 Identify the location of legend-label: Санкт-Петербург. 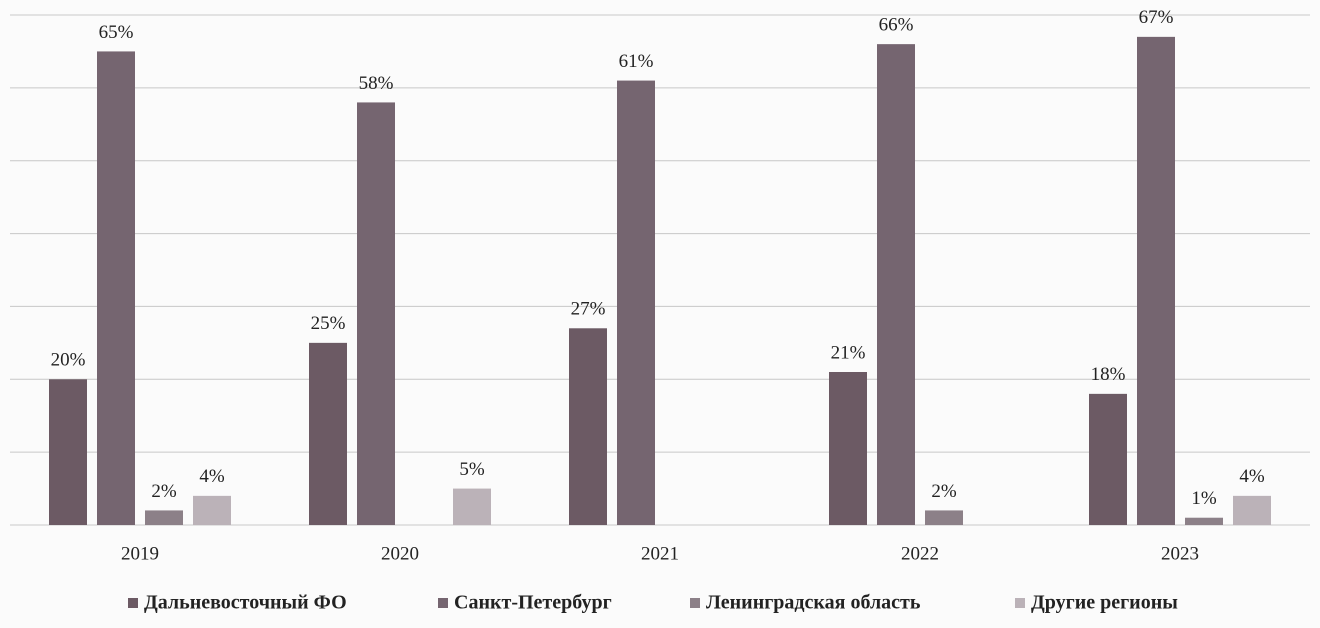
(533, 603).